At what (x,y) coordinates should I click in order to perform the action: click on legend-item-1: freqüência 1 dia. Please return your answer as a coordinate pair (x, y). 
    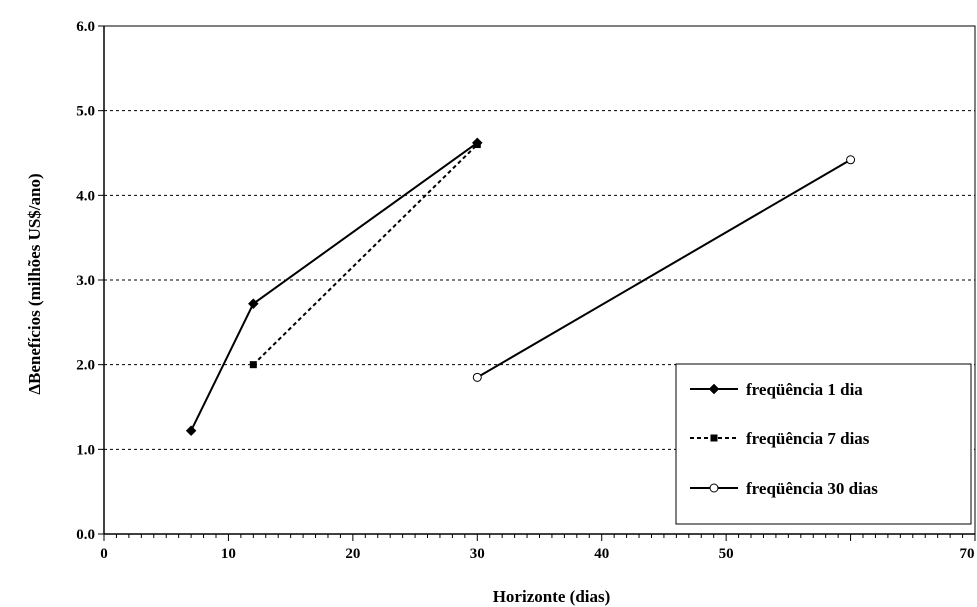
    Looking at the image, I should click on (776, 389).